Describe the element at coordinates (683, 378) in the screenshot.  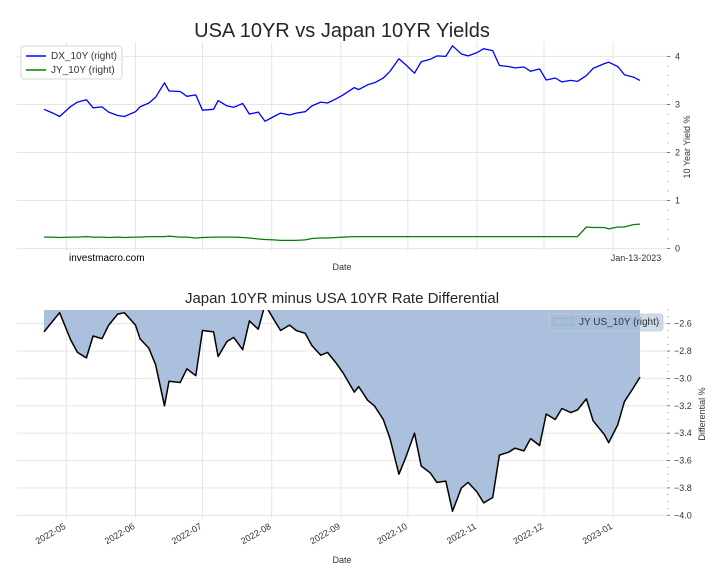
I see `bottom-ytick-label: −3.0` at that location.